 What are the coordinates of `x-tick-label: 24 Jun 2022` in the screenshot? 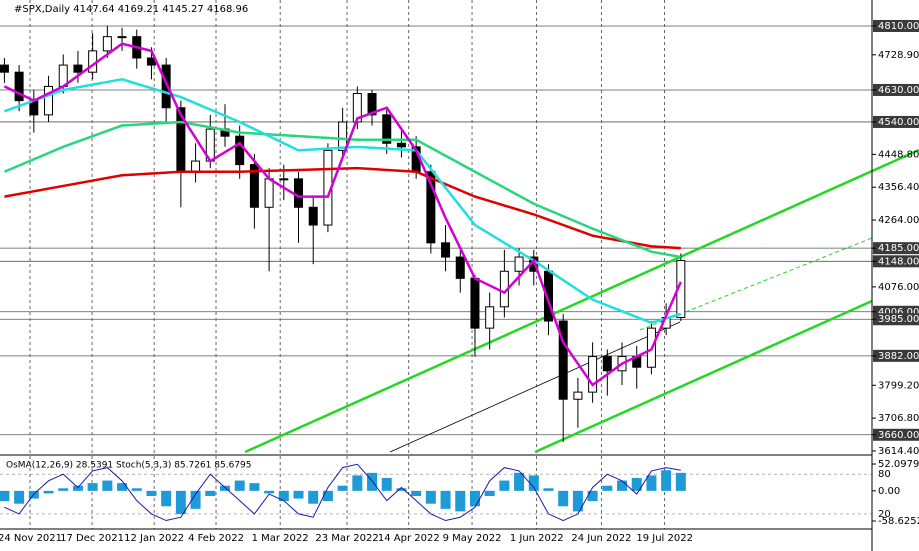 It's located at (601, 538).